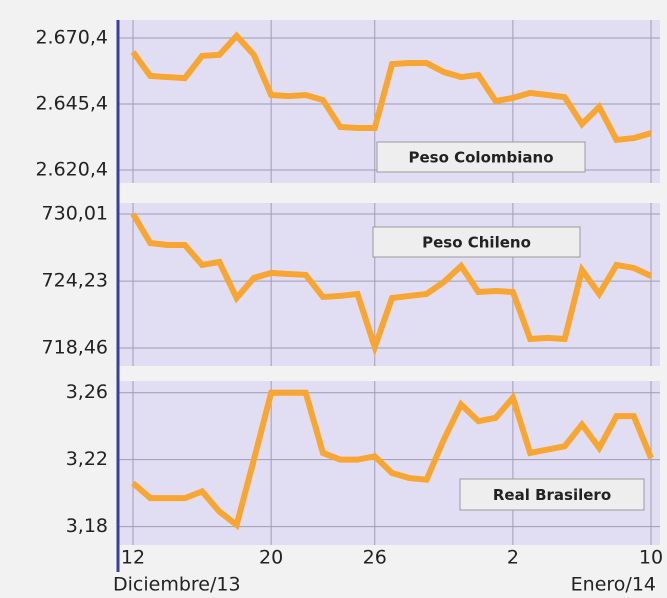 Image resolution: width=667 pixels, height=598 pixels. Describe the element at coordinates (87, 392) in the screenshot. I see `y-tick-label: 3,26` at that location.